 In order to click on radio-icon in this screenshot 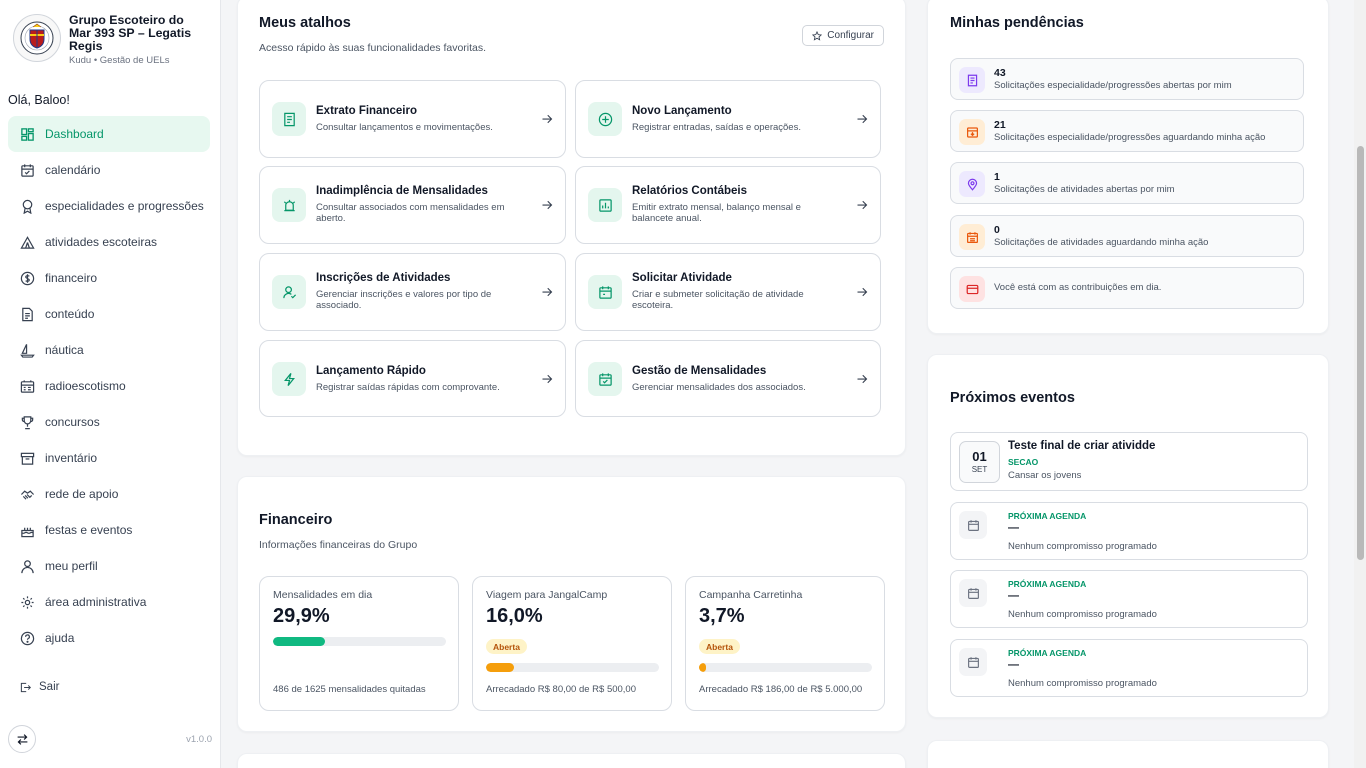, I will do `click(27, 386)`.